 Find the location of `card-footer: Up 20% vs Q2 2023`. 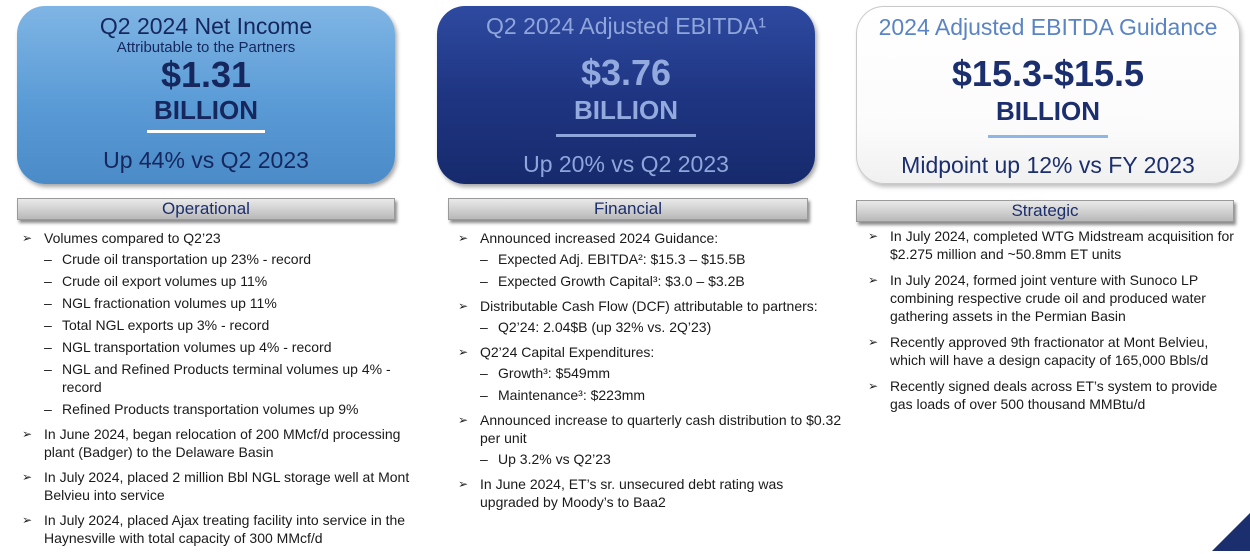

card-footer: Up 20% vs Q2 2023 is located at coordinates (626, 164).